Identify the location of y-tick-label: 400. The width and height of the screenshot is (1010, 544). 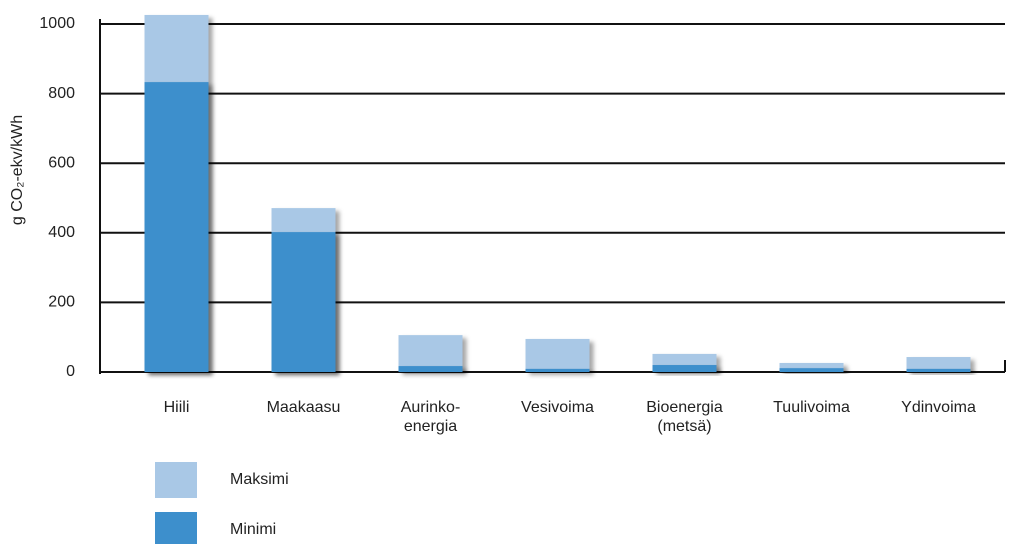
(61, 232).